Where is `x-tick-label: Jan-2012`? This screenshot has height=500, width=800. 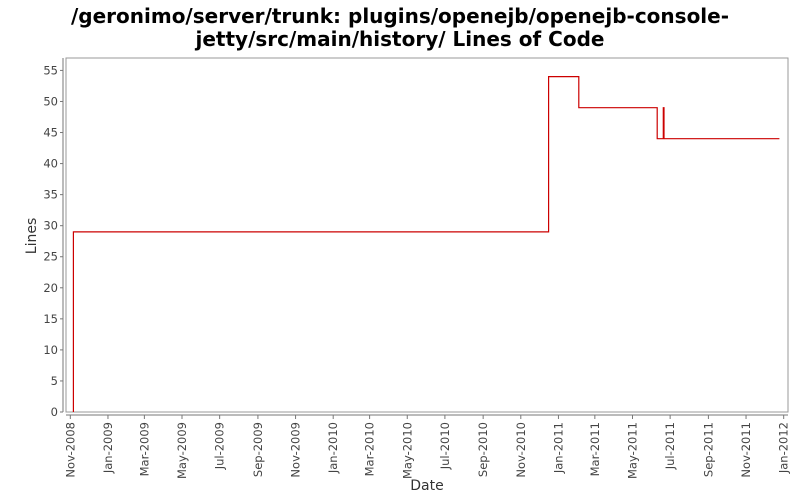 x-tick-label: Jan-2012 is located at coordinates (784, 448).